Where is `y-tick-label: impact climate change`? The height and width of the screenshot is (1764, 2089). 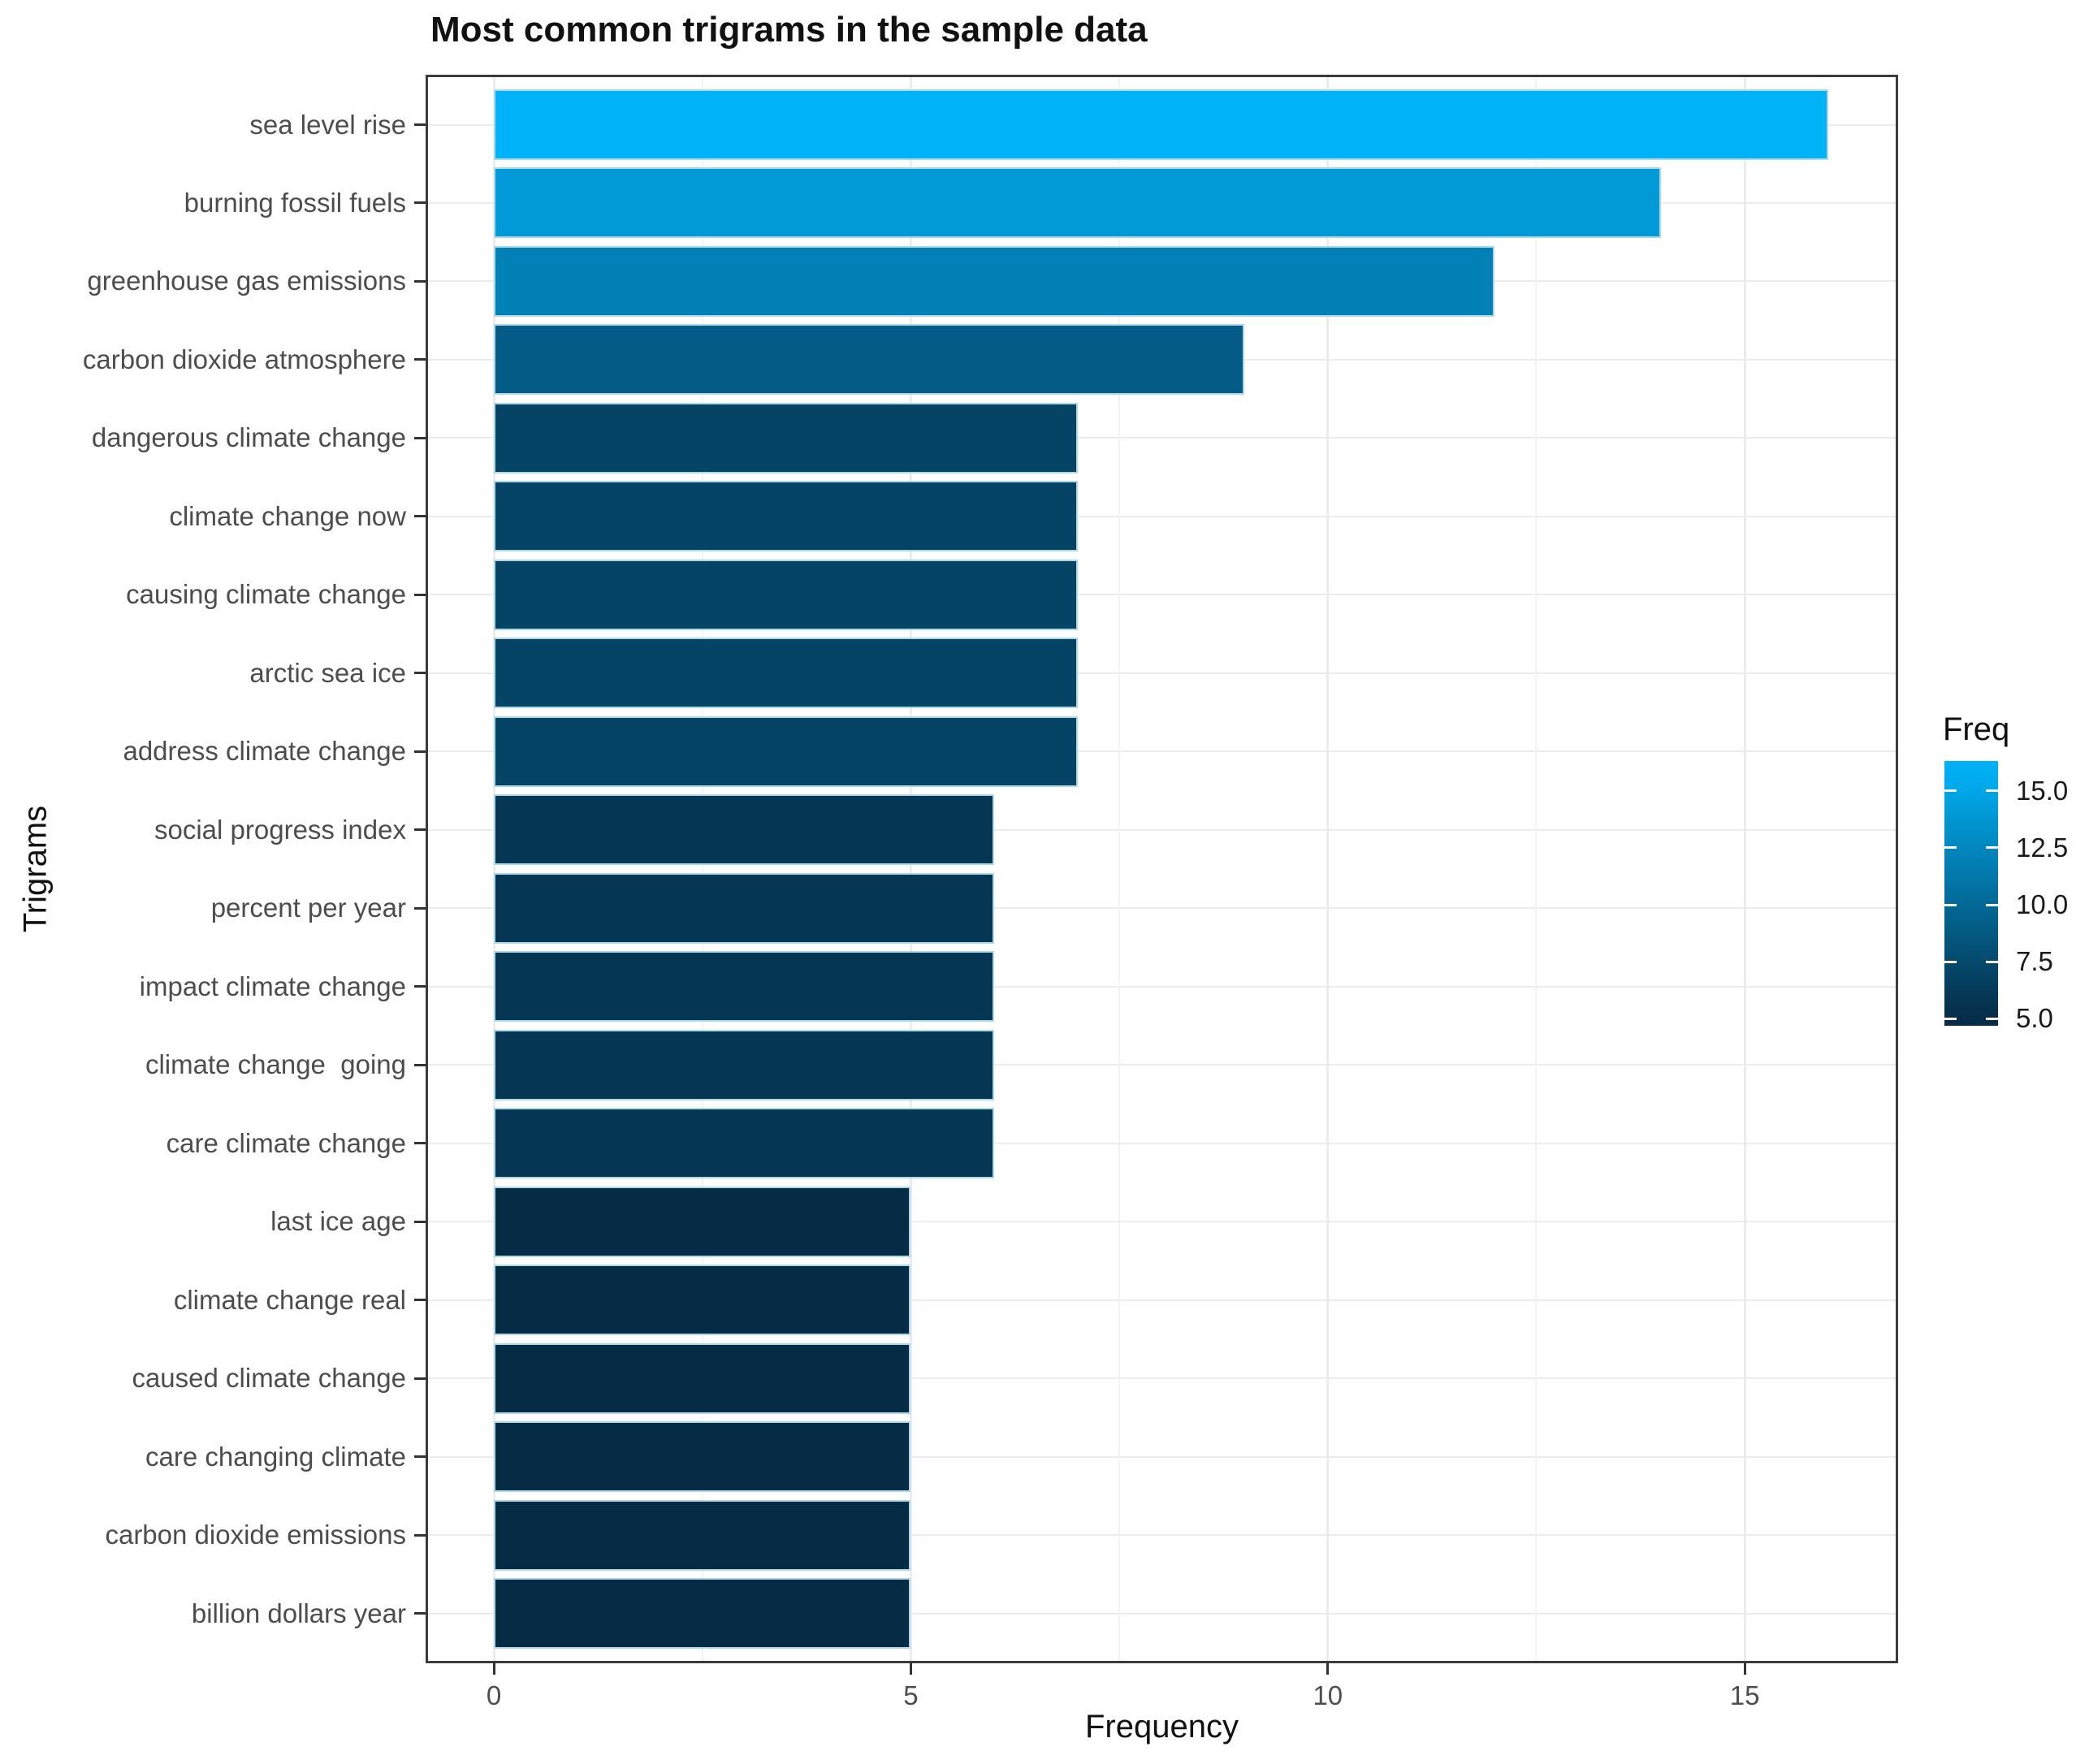
y-tick-label: impact climate change is located at coordinates (272, 986).